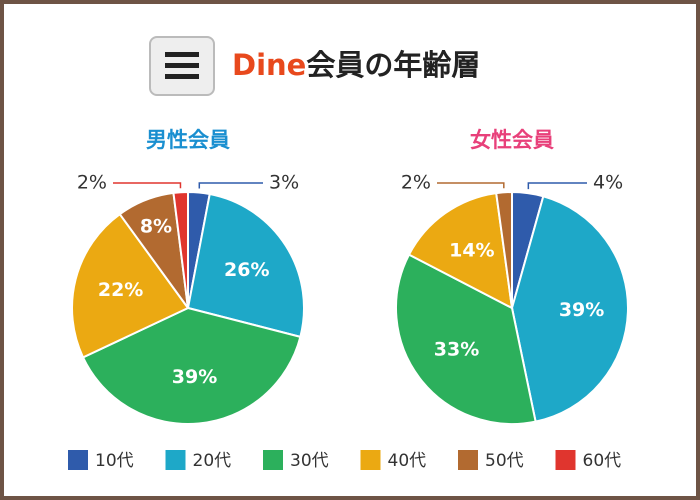 This screenshot has height=500, width=700. What do you see at coordinates (120, 290) in the screenshot?
I see `data-label: 22%` at bounding box center [120, 290].